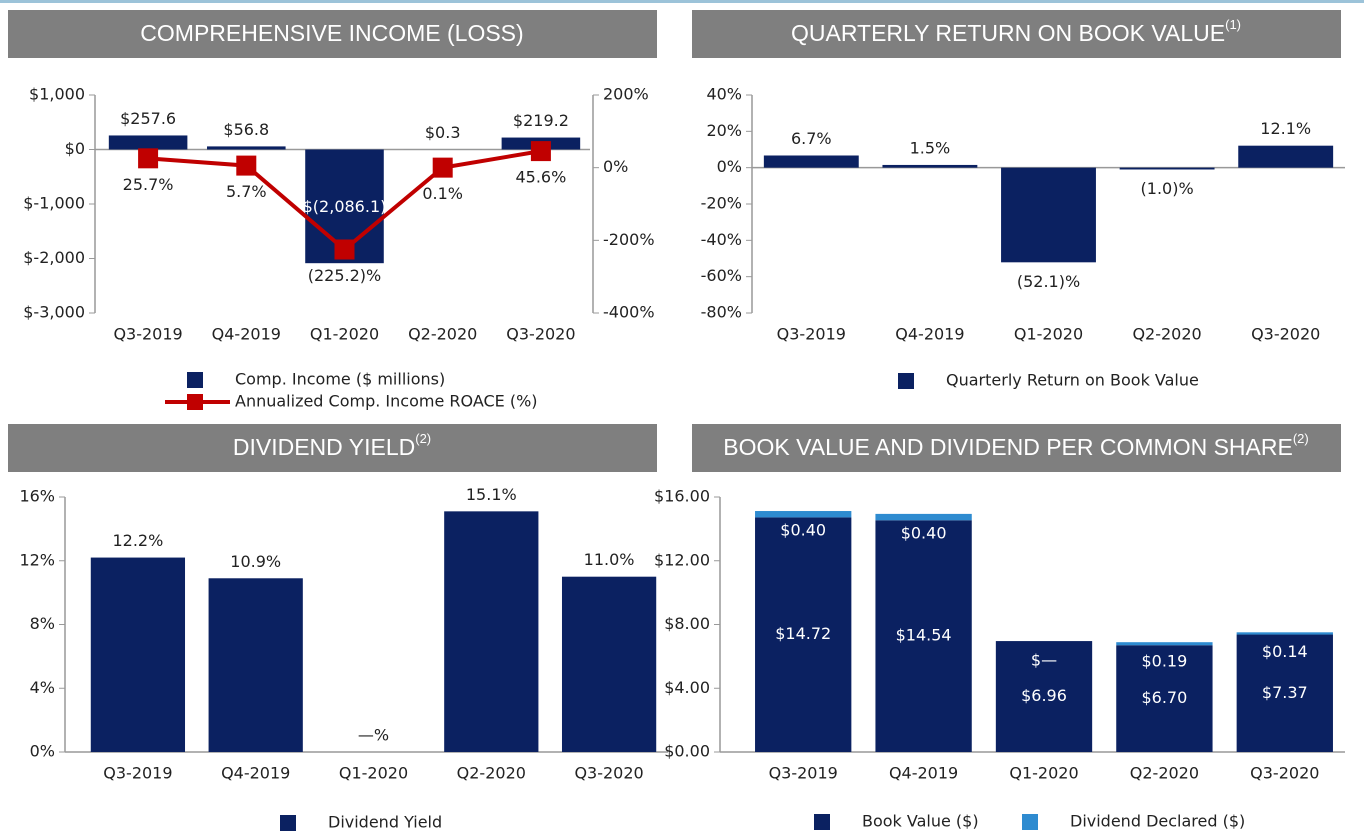 This screenshot has width=1364, height=835. What do you see at coordinates (1233, 24) in the screenshot?
I see `title-note: (1)` at bounding box center [1233, 24].